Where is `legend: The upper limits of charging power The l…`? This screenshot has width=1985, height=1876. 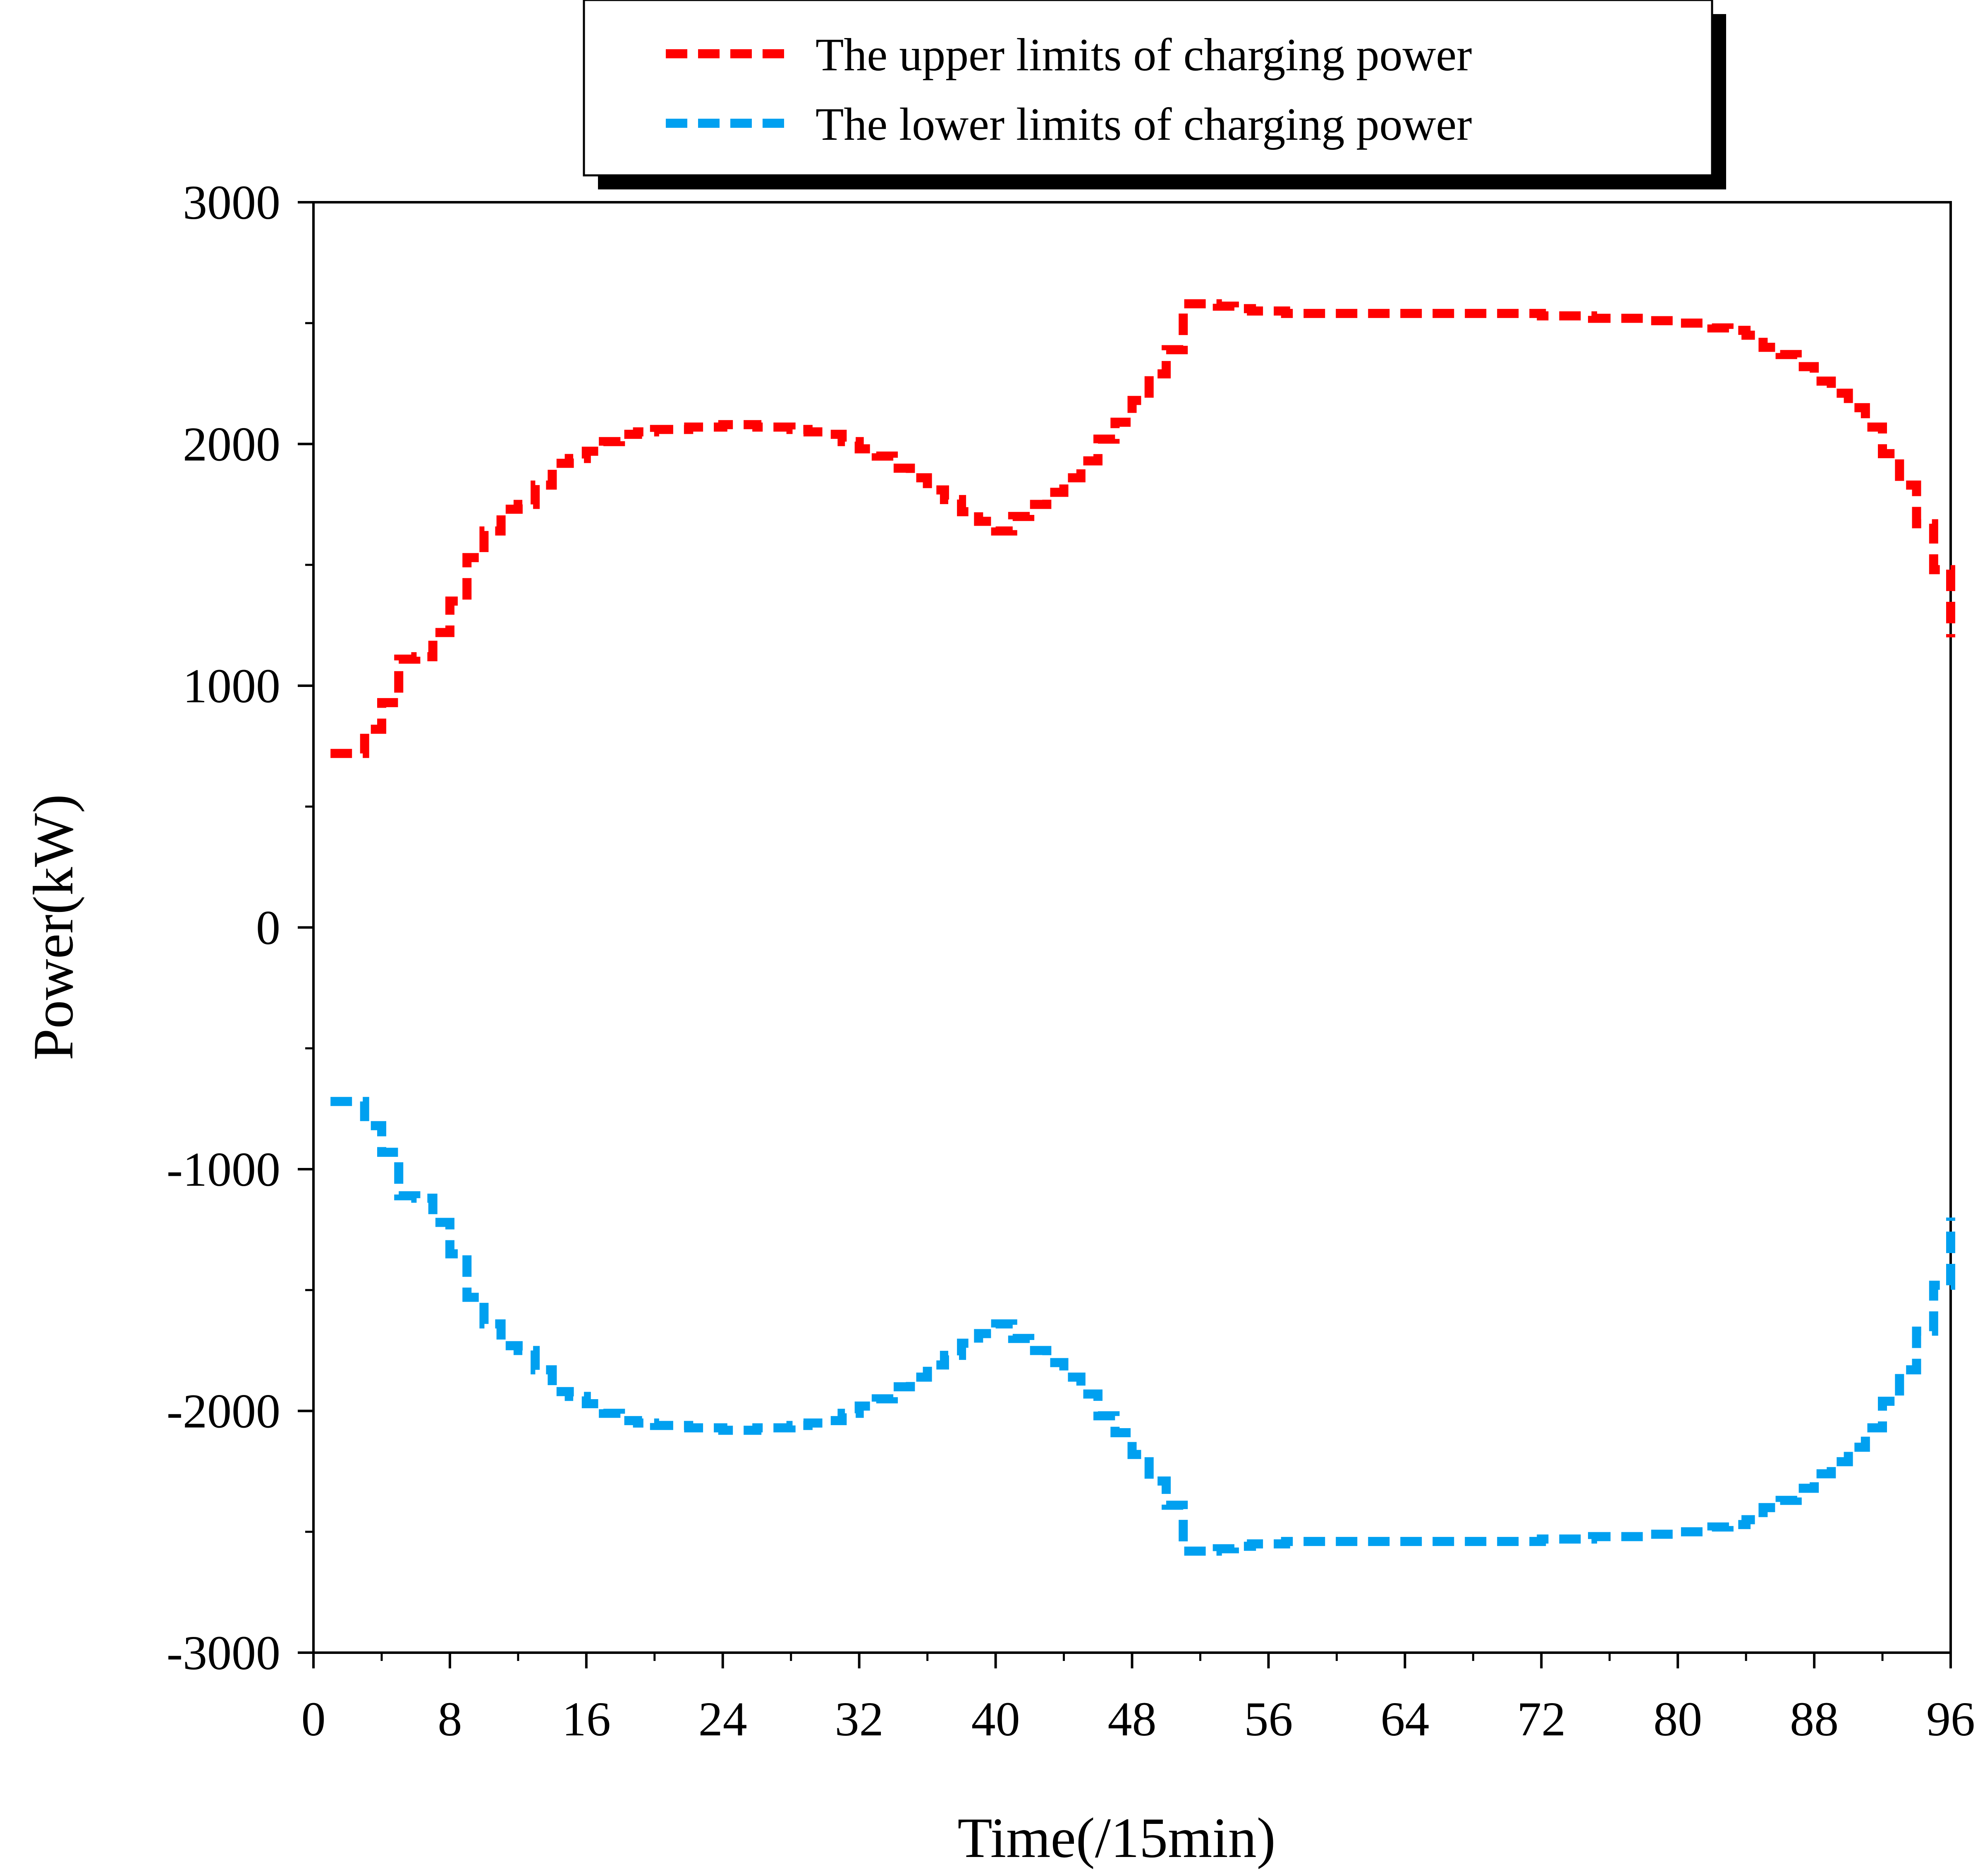 legend: The upper limits of charging power The l… is located at coordinates (1155, 94).